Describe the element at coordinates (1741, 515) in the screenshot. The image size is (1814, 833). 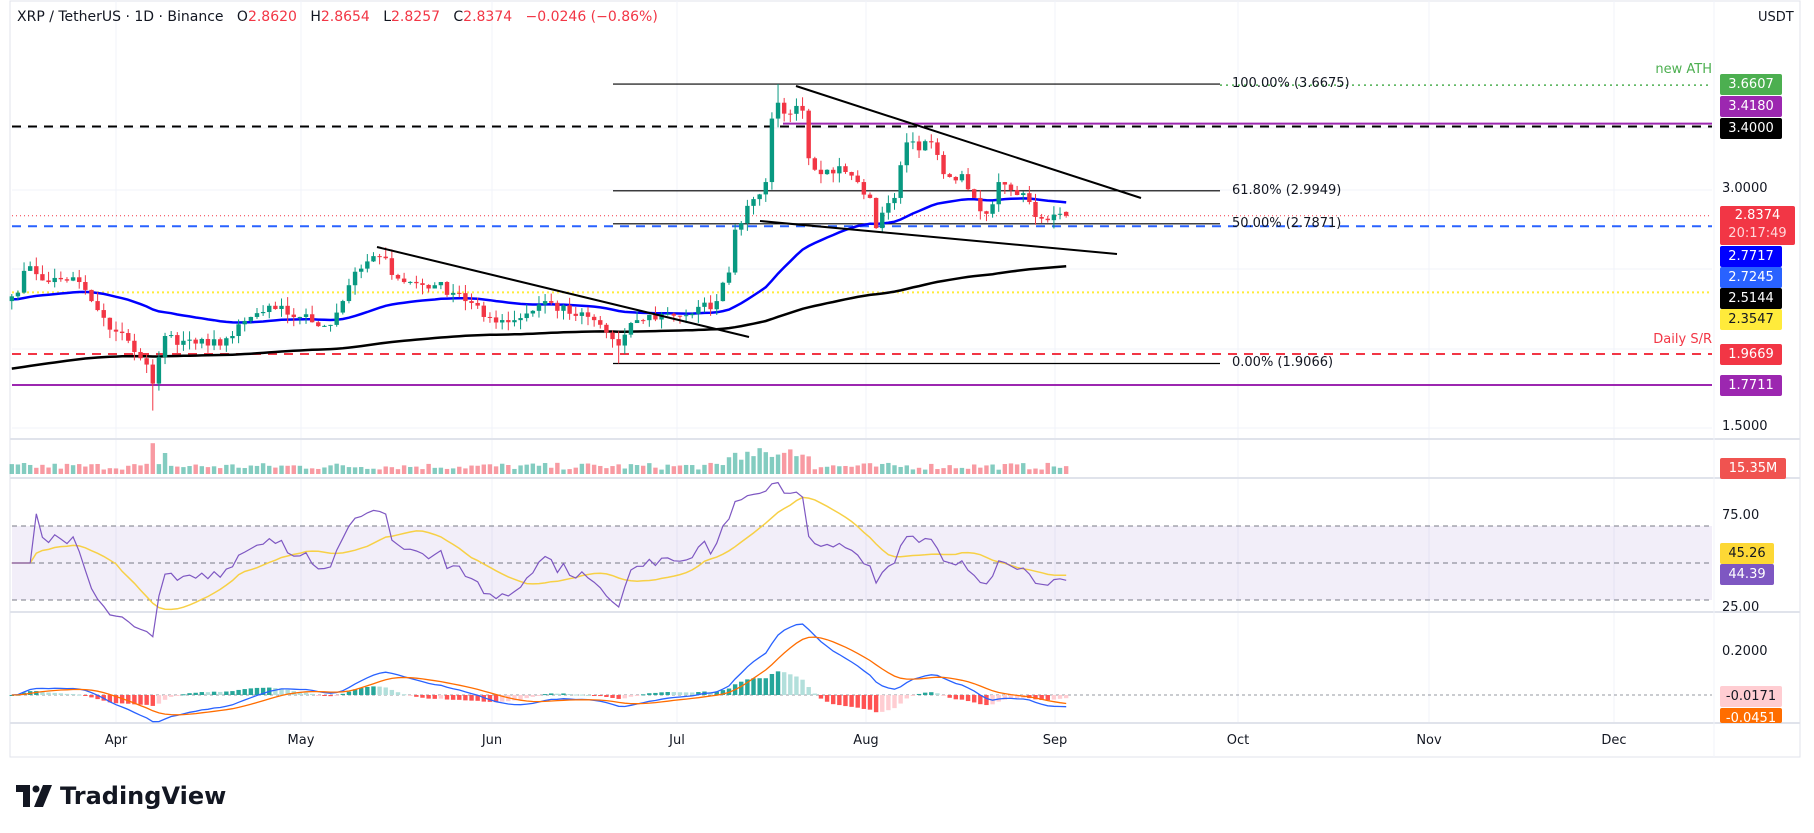
I see `rsi-tick: 75.00` at that location.